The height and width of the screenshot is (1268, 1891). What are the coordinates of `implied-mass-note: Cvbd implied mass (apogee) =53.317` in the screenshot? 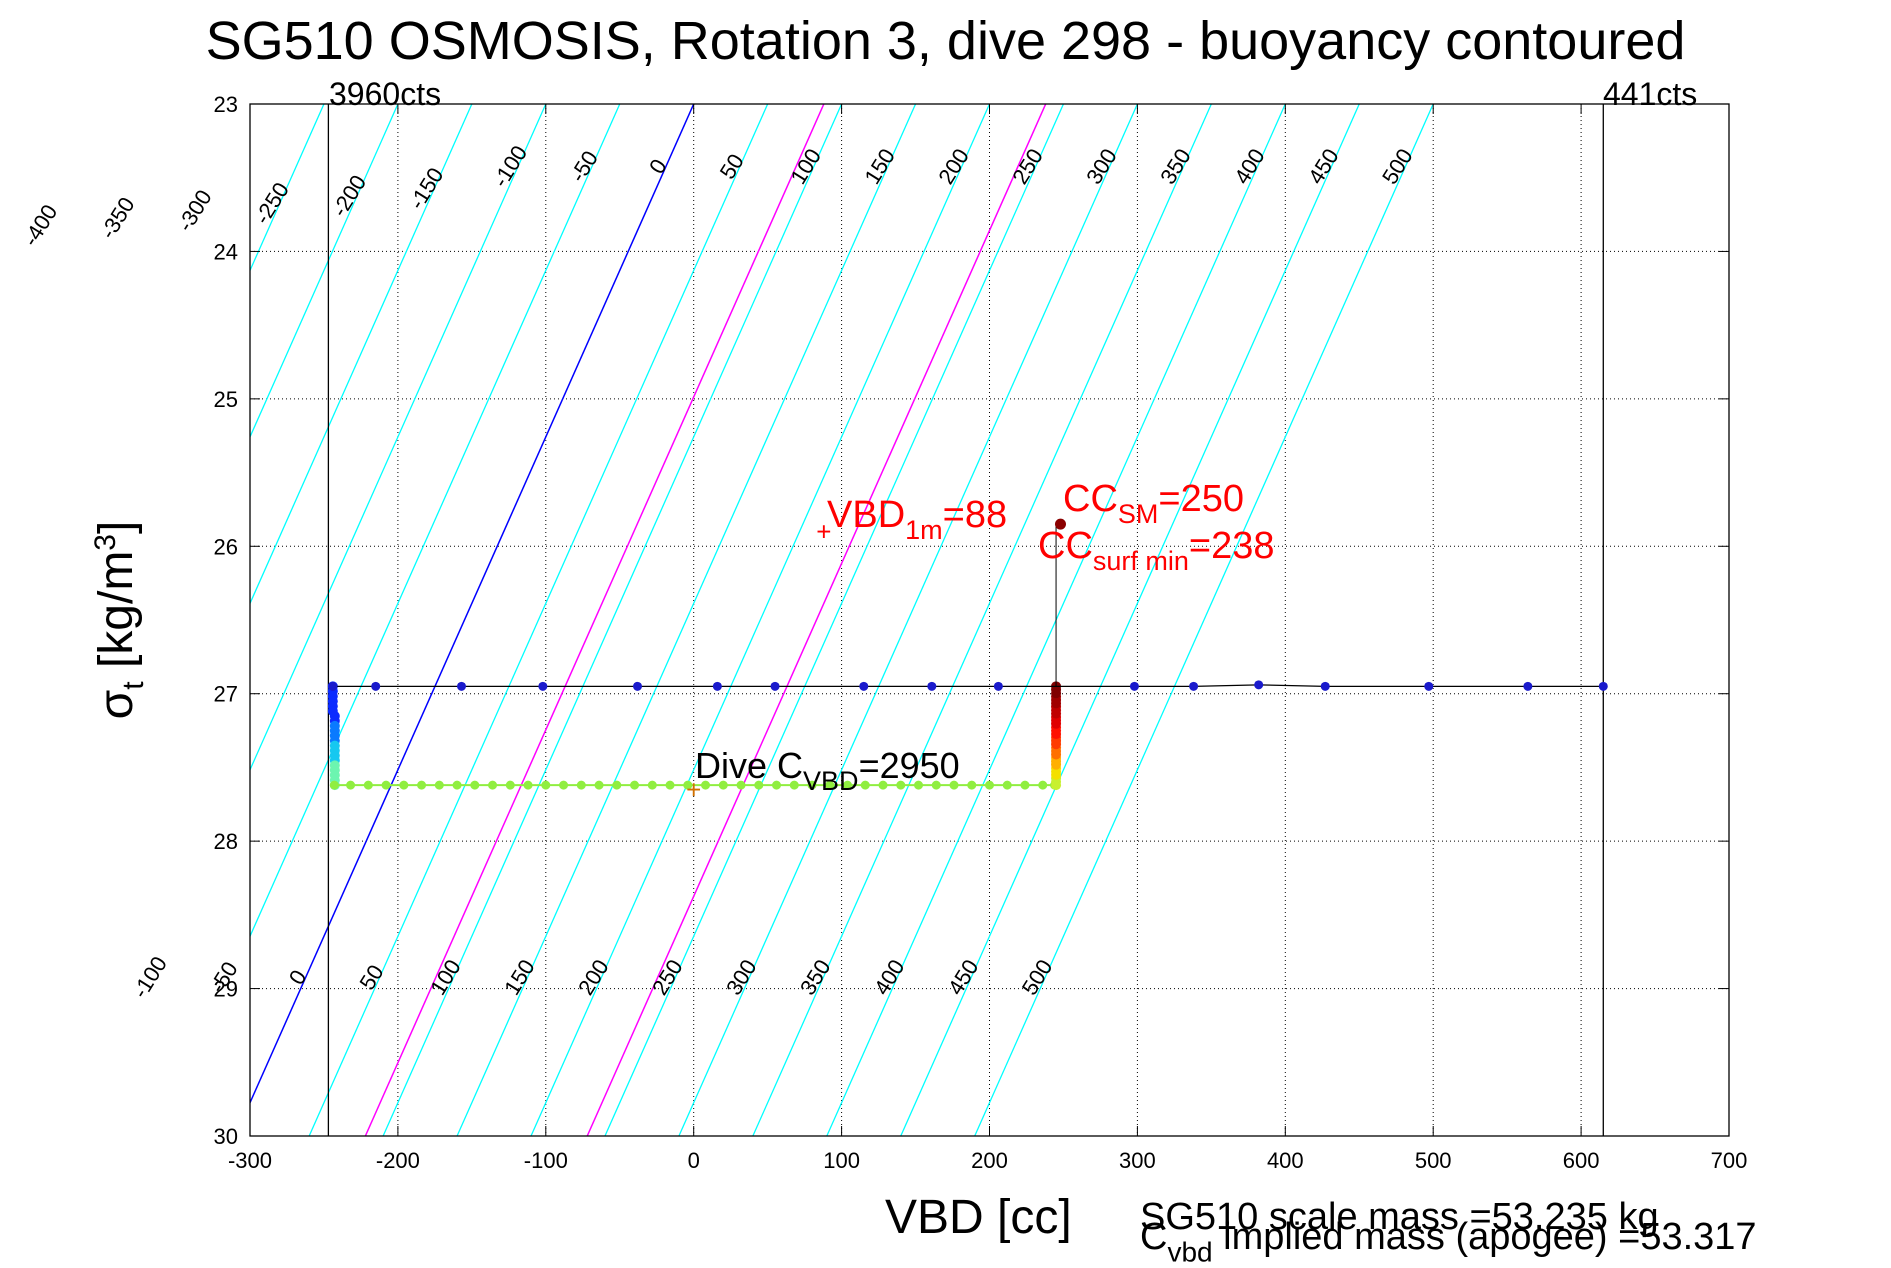 It's located at (1448, 1242).